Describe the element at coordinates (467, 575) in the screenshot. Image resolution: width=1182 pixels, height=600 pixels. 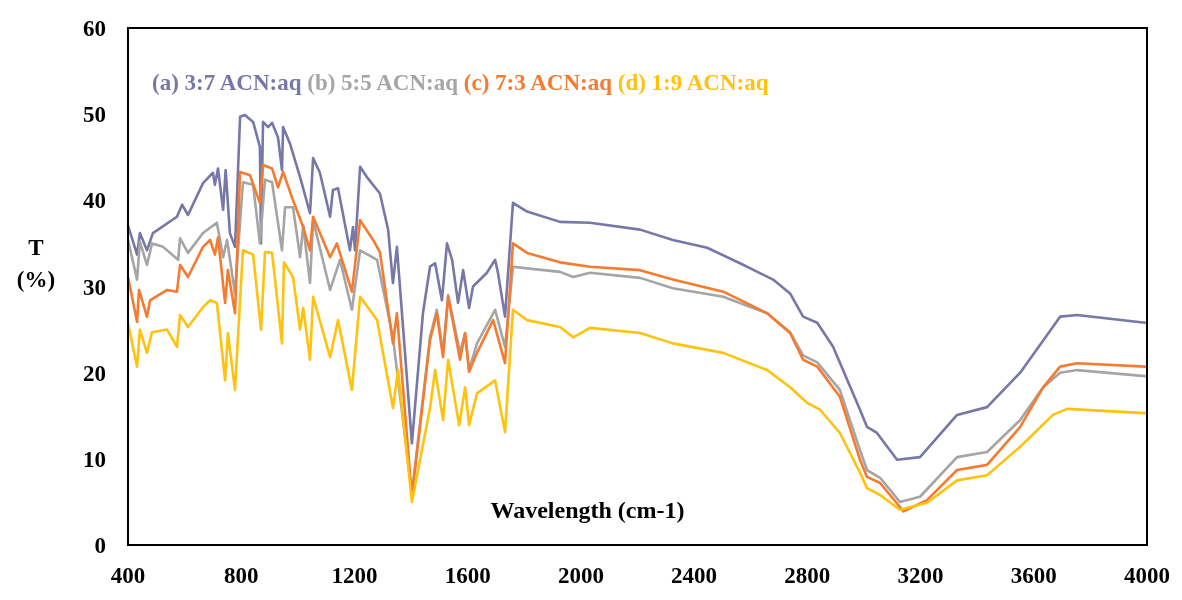
I see `x-tick-label: 1600` at that location.